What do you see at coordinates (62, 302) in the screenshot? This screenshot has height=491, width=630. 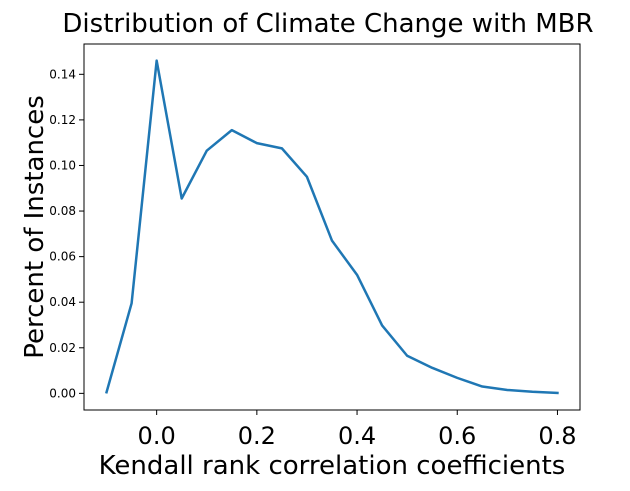 I see `y-tick-label: 0.04` at bounding box center [62, 302].